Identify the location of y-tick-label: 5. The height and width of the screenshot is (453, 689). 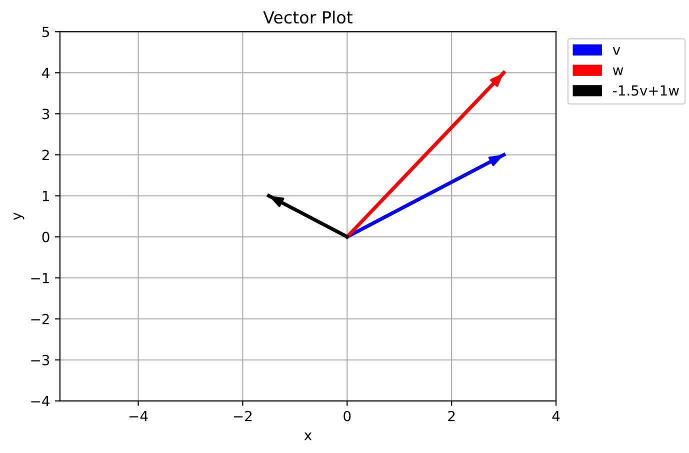
(46, 32).